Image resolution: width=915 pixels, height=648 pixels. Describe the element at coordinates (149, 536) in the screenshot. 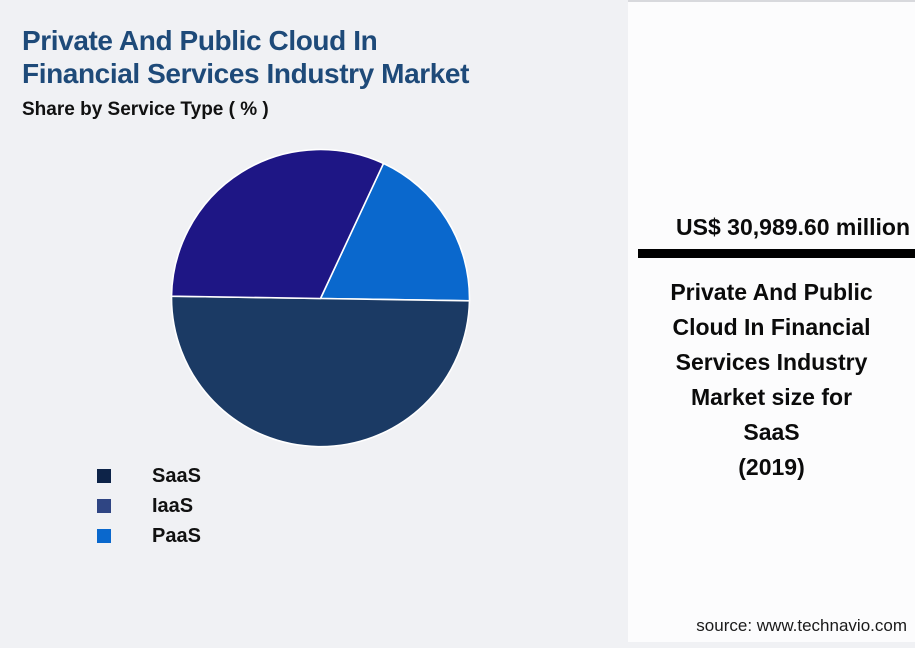

I see `legend-item-paas: PaaS` at that location.